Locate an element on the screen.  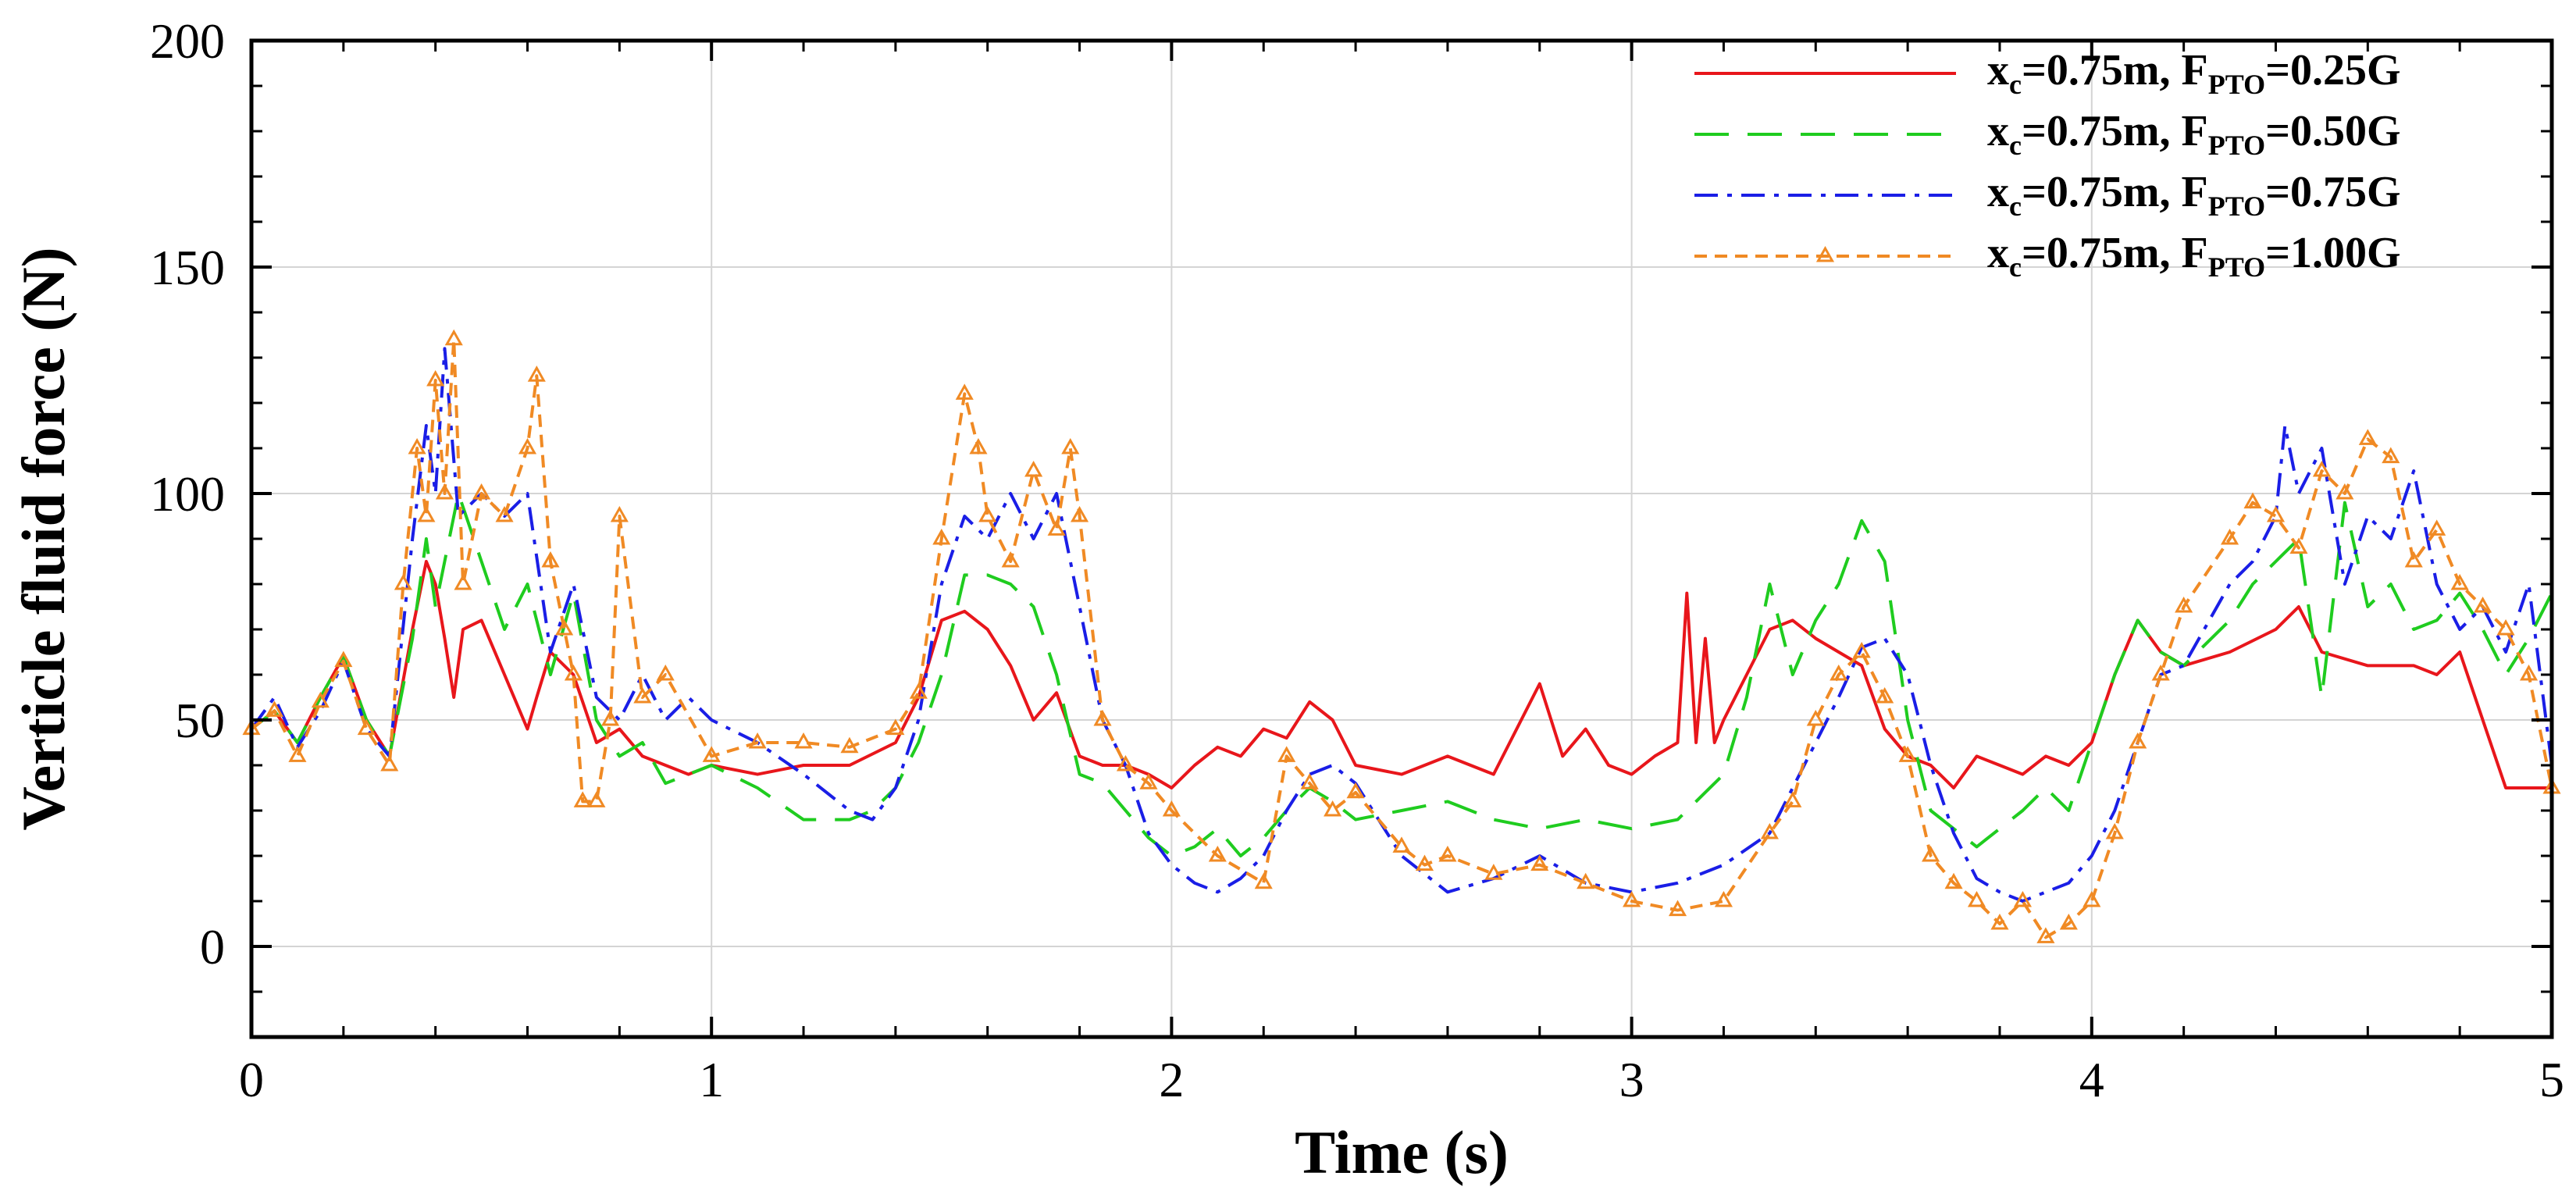
legend-label-3: xc=0.75m, FPTO=0.75G is located at coordinates (2194, 195).